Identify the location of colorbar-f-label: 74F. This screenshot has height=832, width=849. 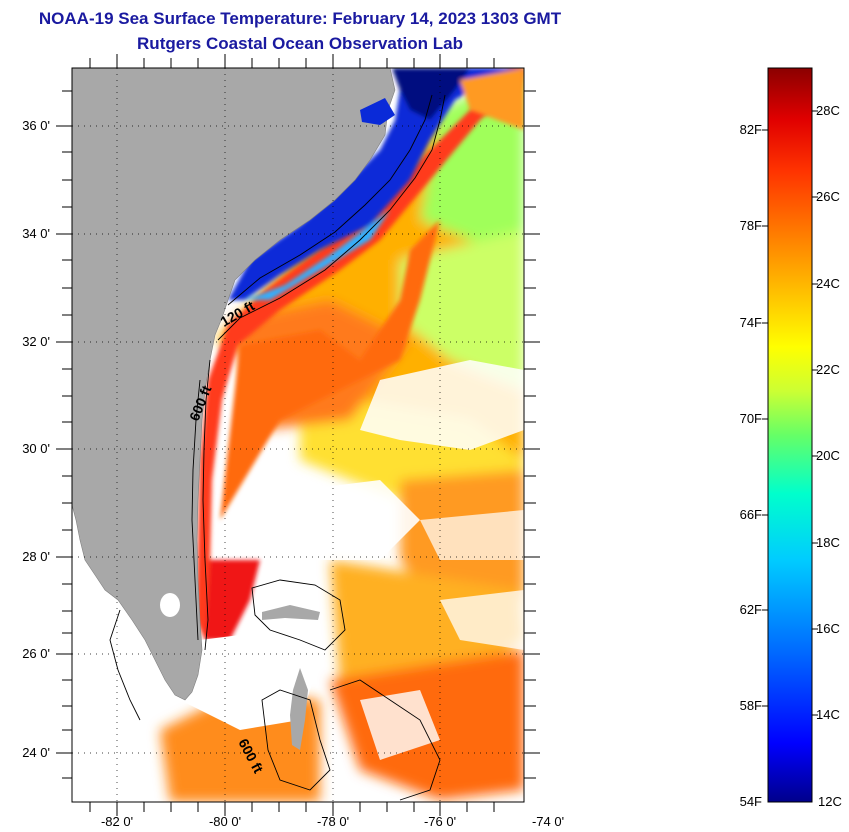
(751, 322).